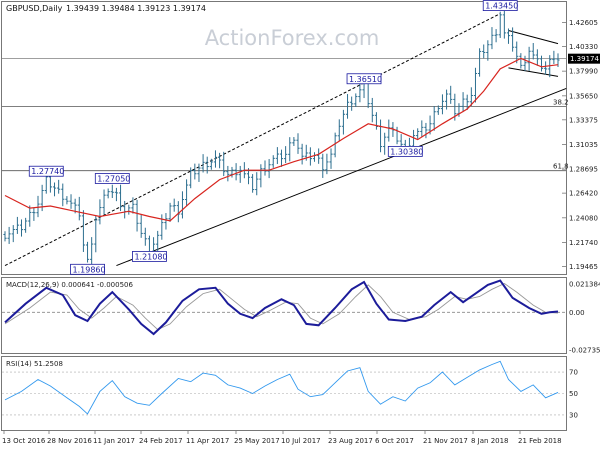 The height and width of the screenshot is (450, 600). What do you see at coordinates (533, 37) in the screenshot?
I see `trend-line` at bounding box center [533, 37].